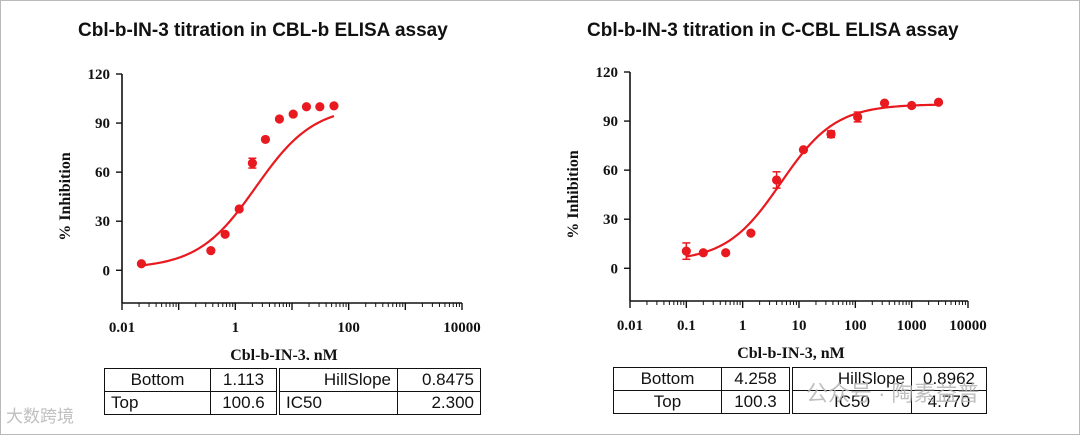  I want to click on x-tick-label: 10, so click(799, 326).